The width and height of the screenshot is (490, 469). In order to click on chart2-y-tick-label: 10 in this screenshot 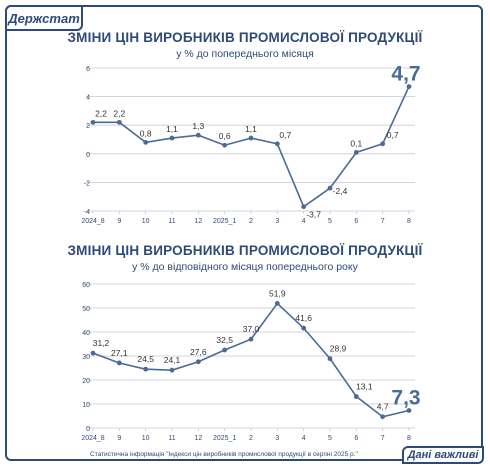, I will do `click(86, 405)`.